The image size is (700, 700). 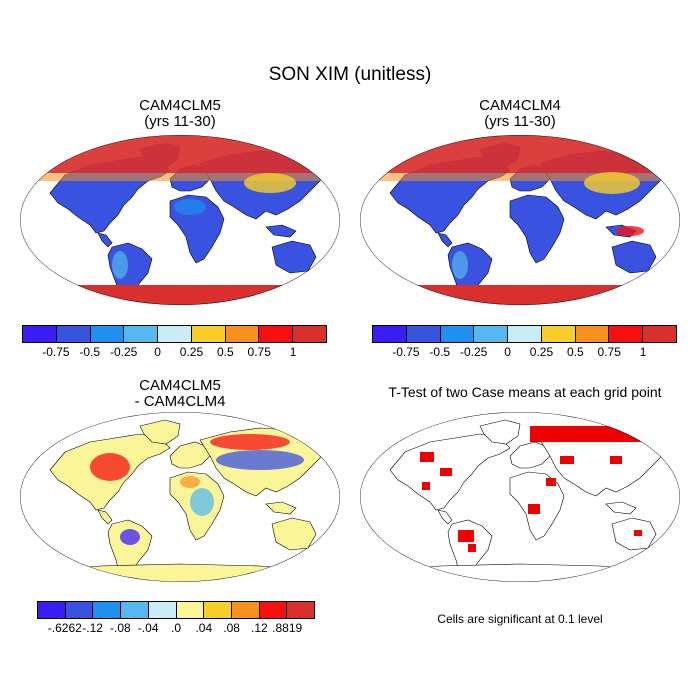 I want to click on colorbar-tick-label: -.04, so click(x=148, y=628).